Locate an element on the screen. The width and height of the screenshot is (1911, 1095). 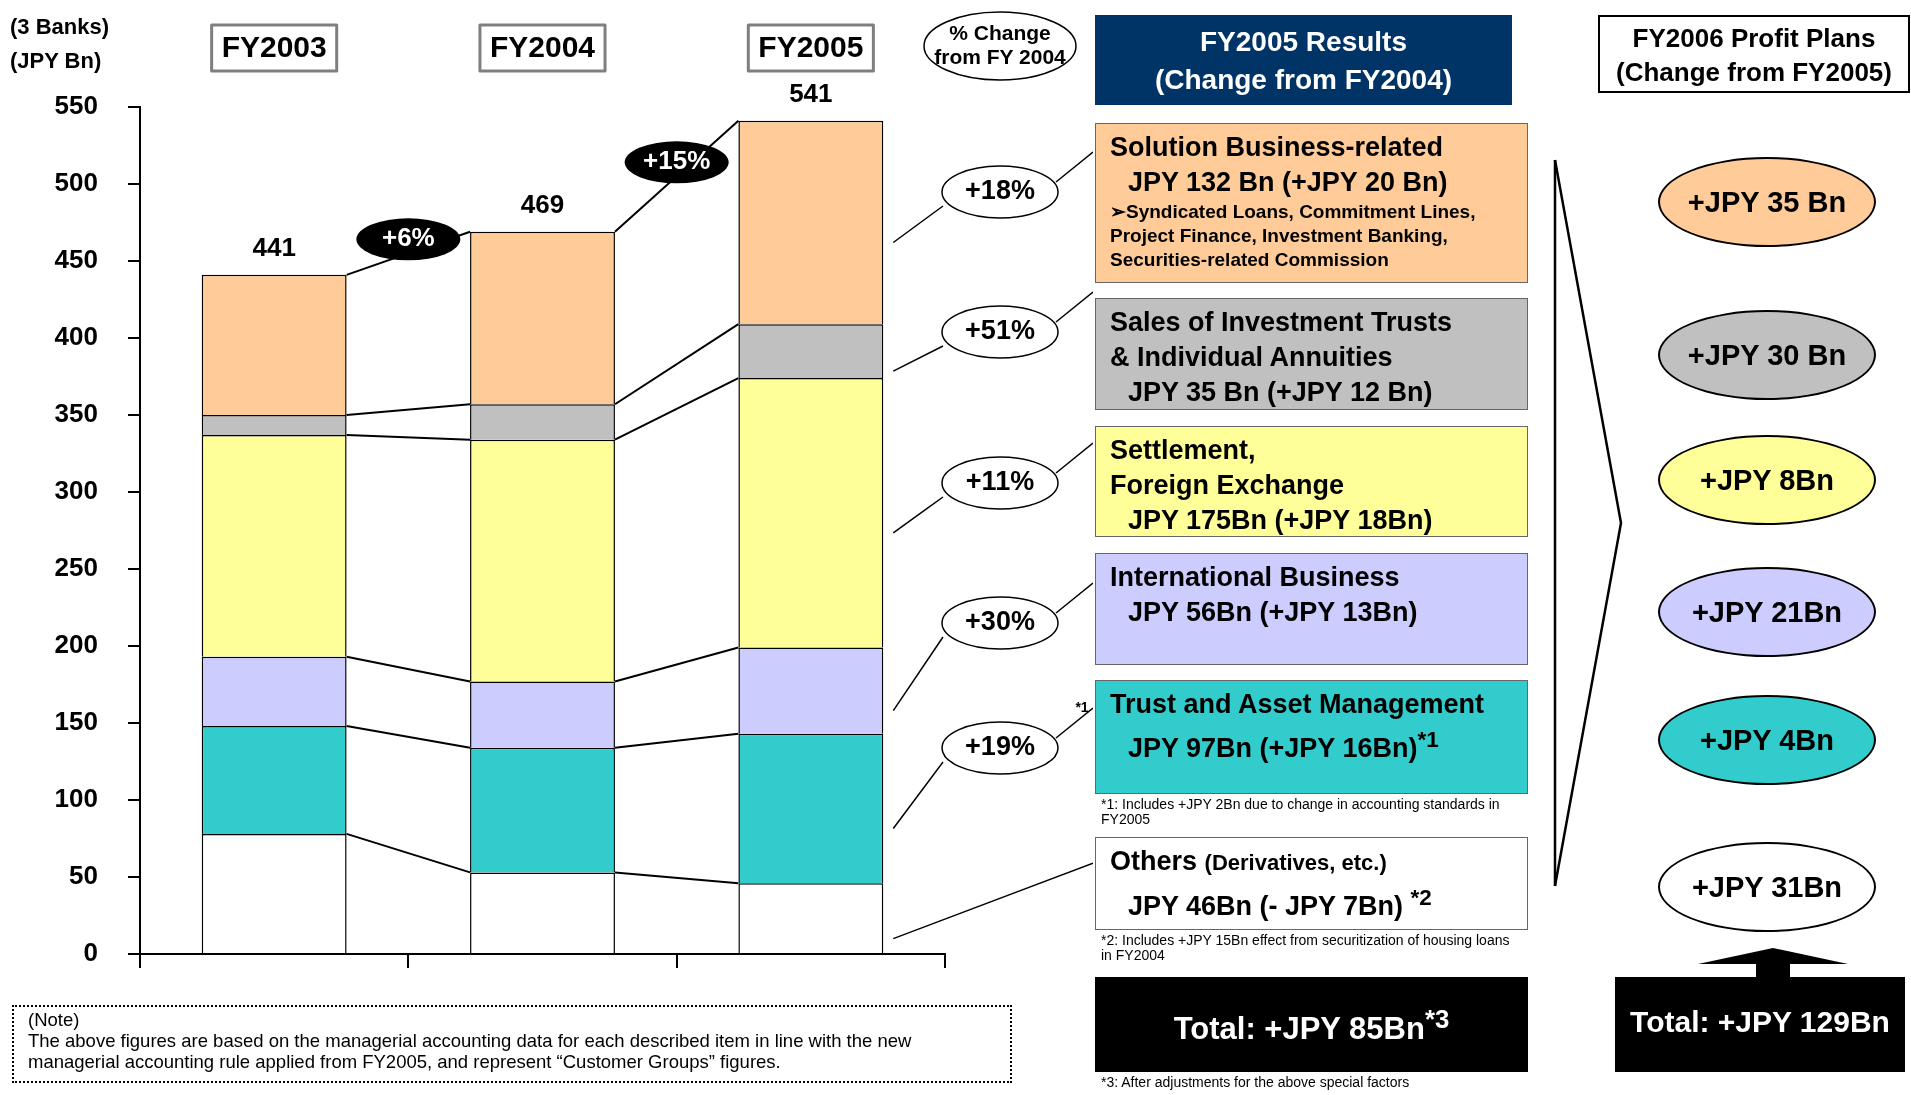
text: FY2006 Profit Plans (Change from FY2005) is located at coordinates (1754, 54).